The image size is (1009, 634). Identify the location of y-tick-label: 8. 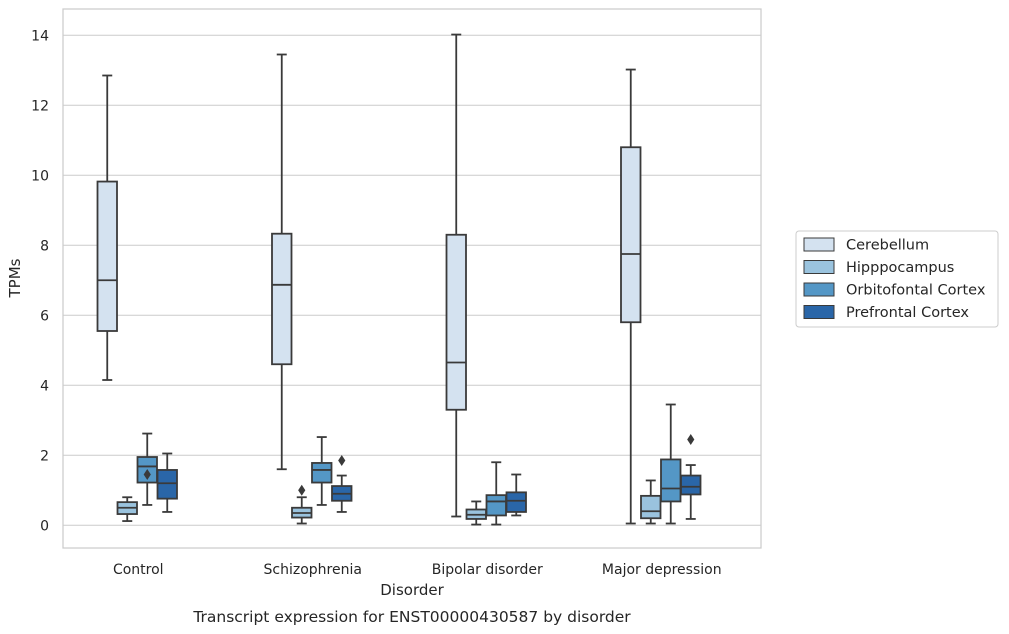
(44, 246).